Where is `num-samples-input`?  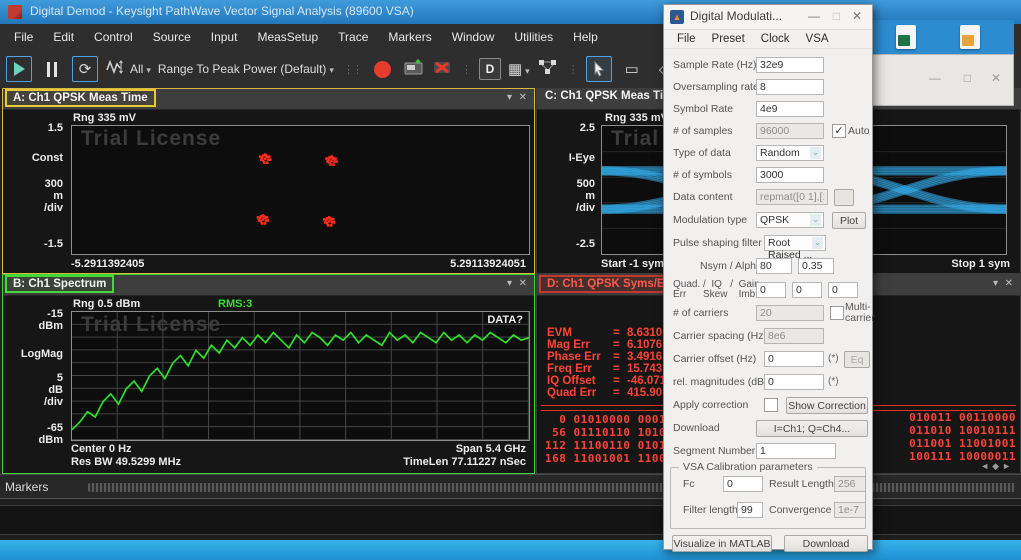
num-samples-input is located at coordinates (790, 131).